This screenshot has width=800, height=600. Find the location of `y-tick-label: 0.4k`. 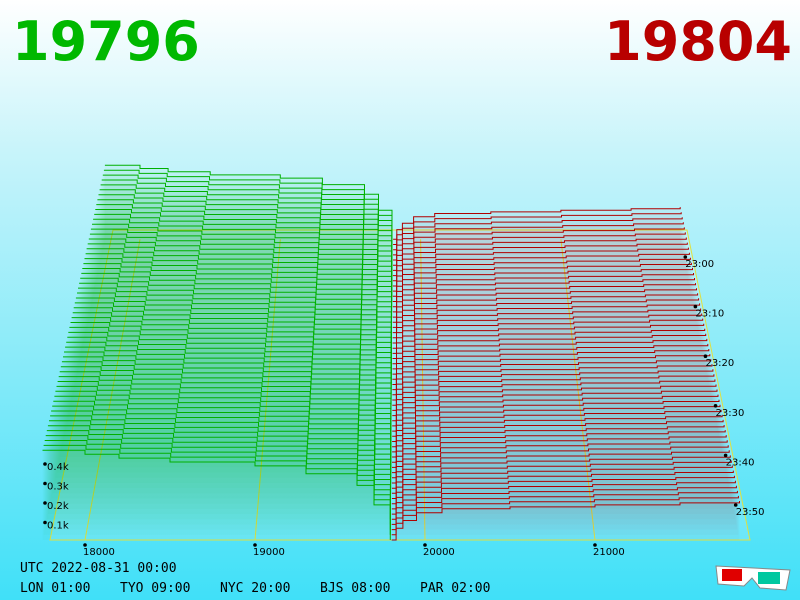

y-tick-label: 0.4k is located at coordinates (58, 467).